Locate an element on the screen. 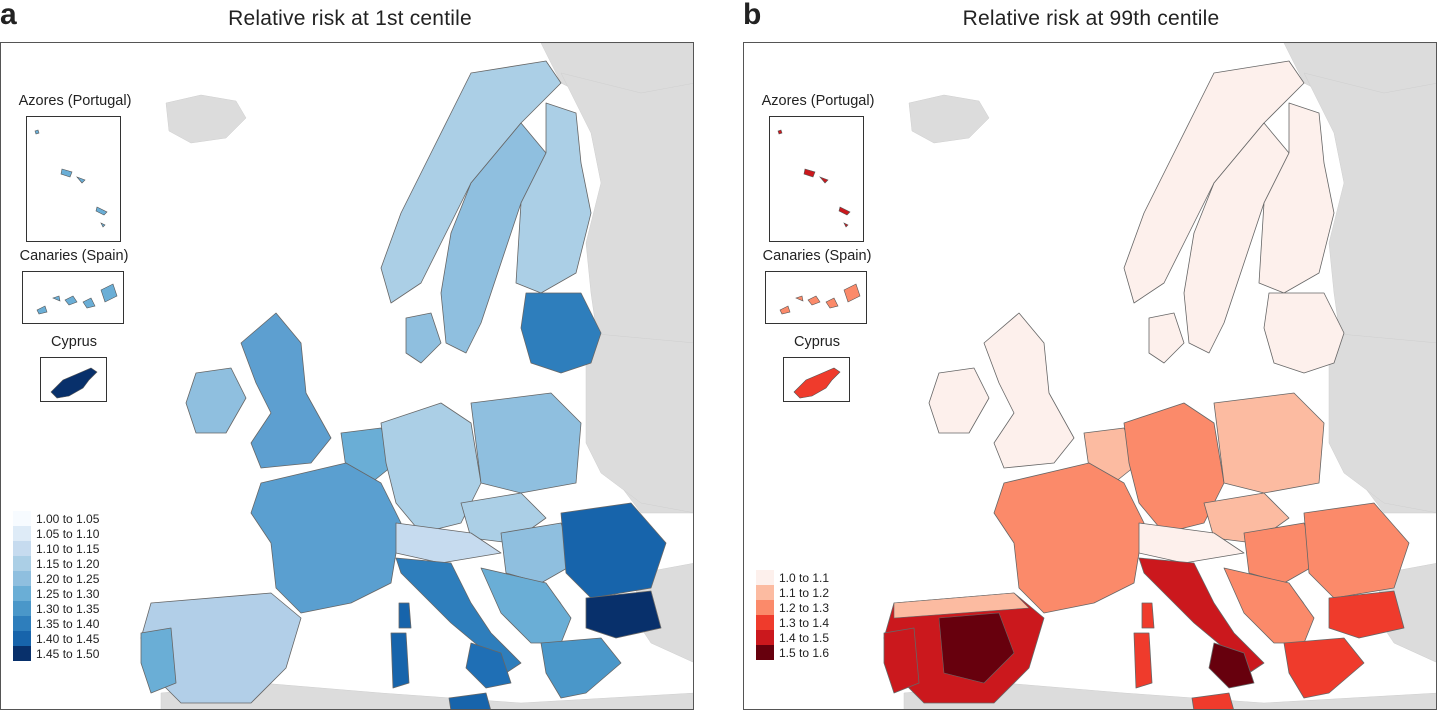 The height and width of the screenshot is (720, 1439). legend-item: 1.2 to 1.3 is located at coordinates (792, 607).